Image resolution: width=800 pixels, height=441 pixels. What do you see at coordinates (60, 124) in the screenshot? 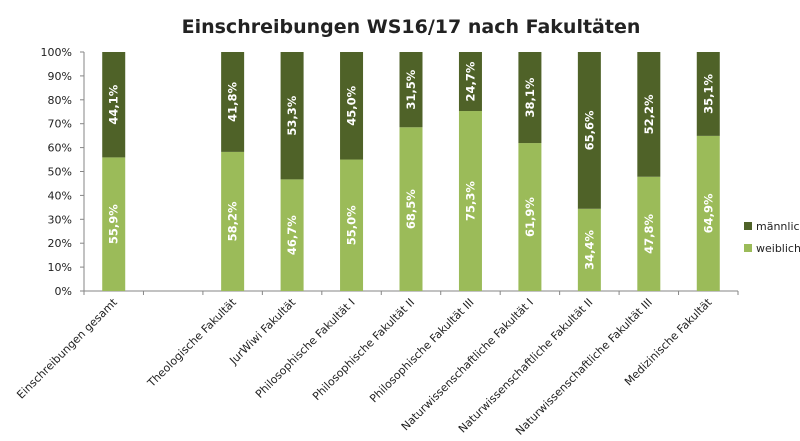
I see `y-tick-label: 70%` at bounding box center [60, 124].